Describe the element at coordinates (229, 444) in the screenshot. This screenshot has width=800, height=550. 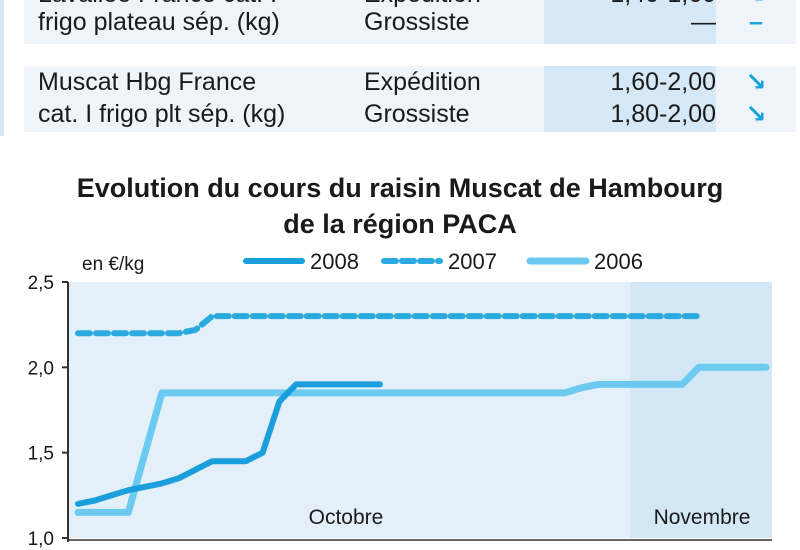
I see `series-line-2008` at that location.